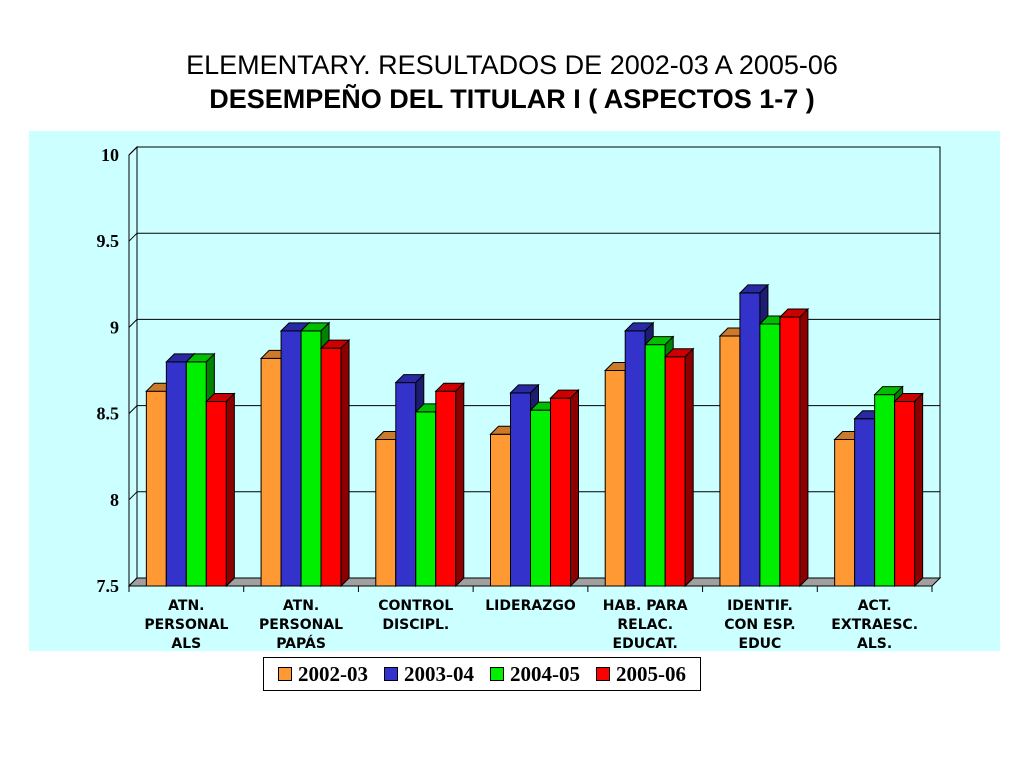 The height and width of the screenshot is (768, 1024). Describe the element at coordinates (645, 625) in the screenshot. I see `x-category-label: RELAC.` at that location.